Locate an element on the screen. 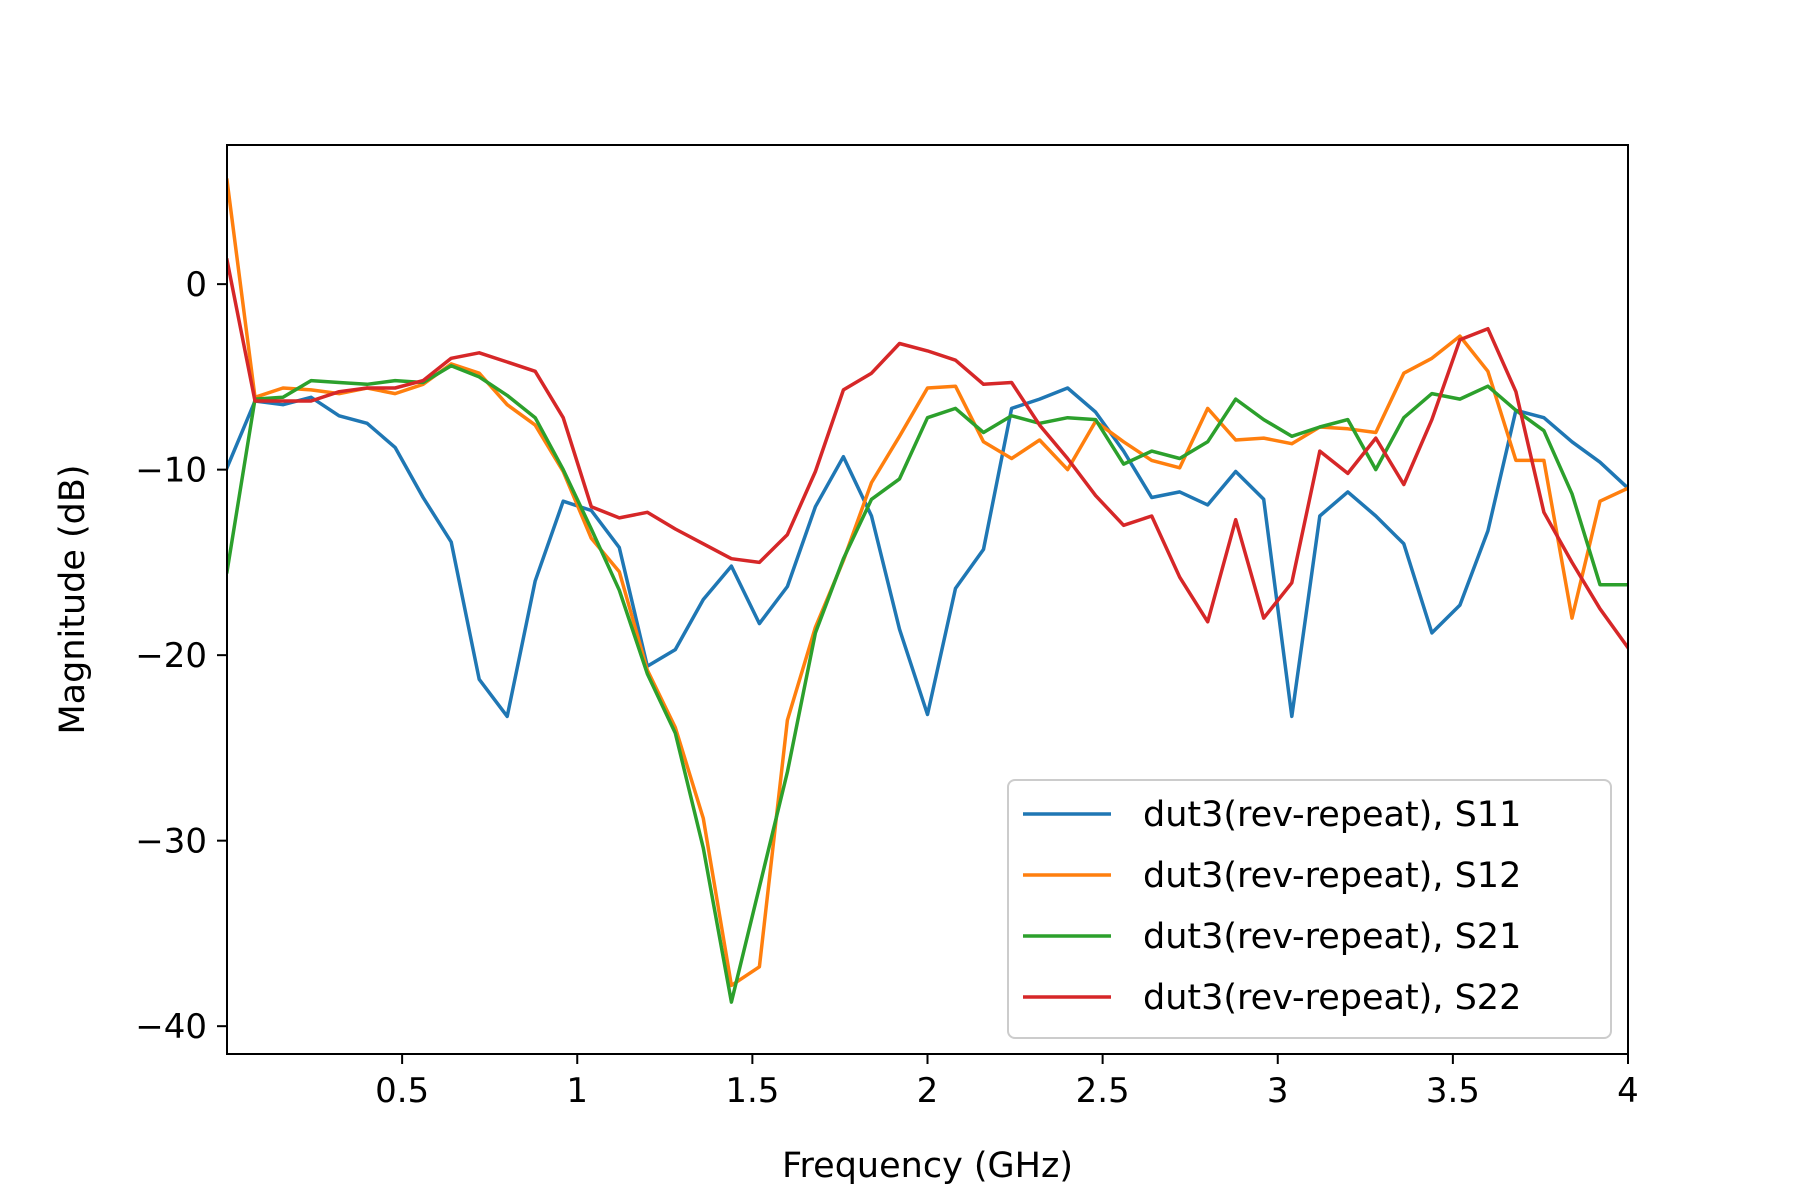 The width and height of the screenshot is (1800, 1200). legend-label: dut3(rev-repeat), S11 is located at coordinates (1332, 815).